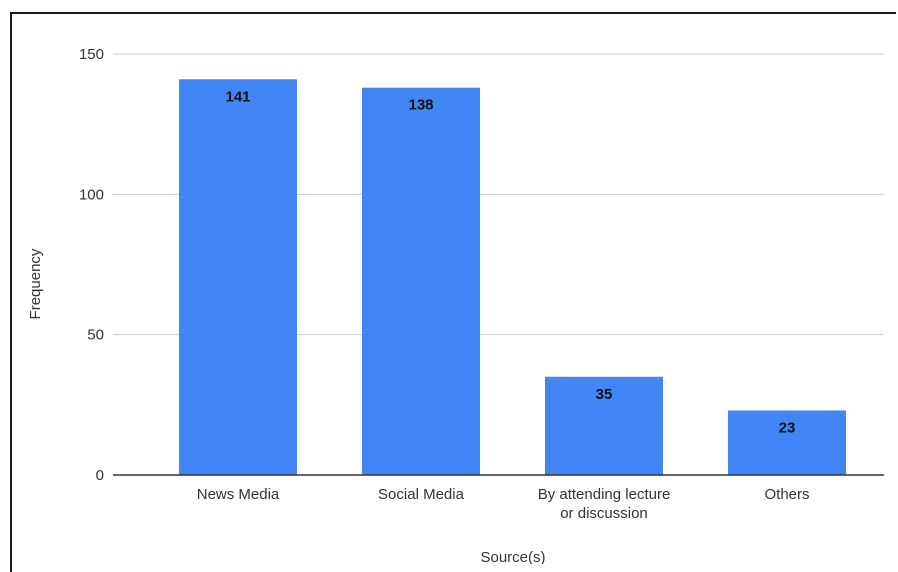  I want to click on data-label: 138, so click(420, 105).